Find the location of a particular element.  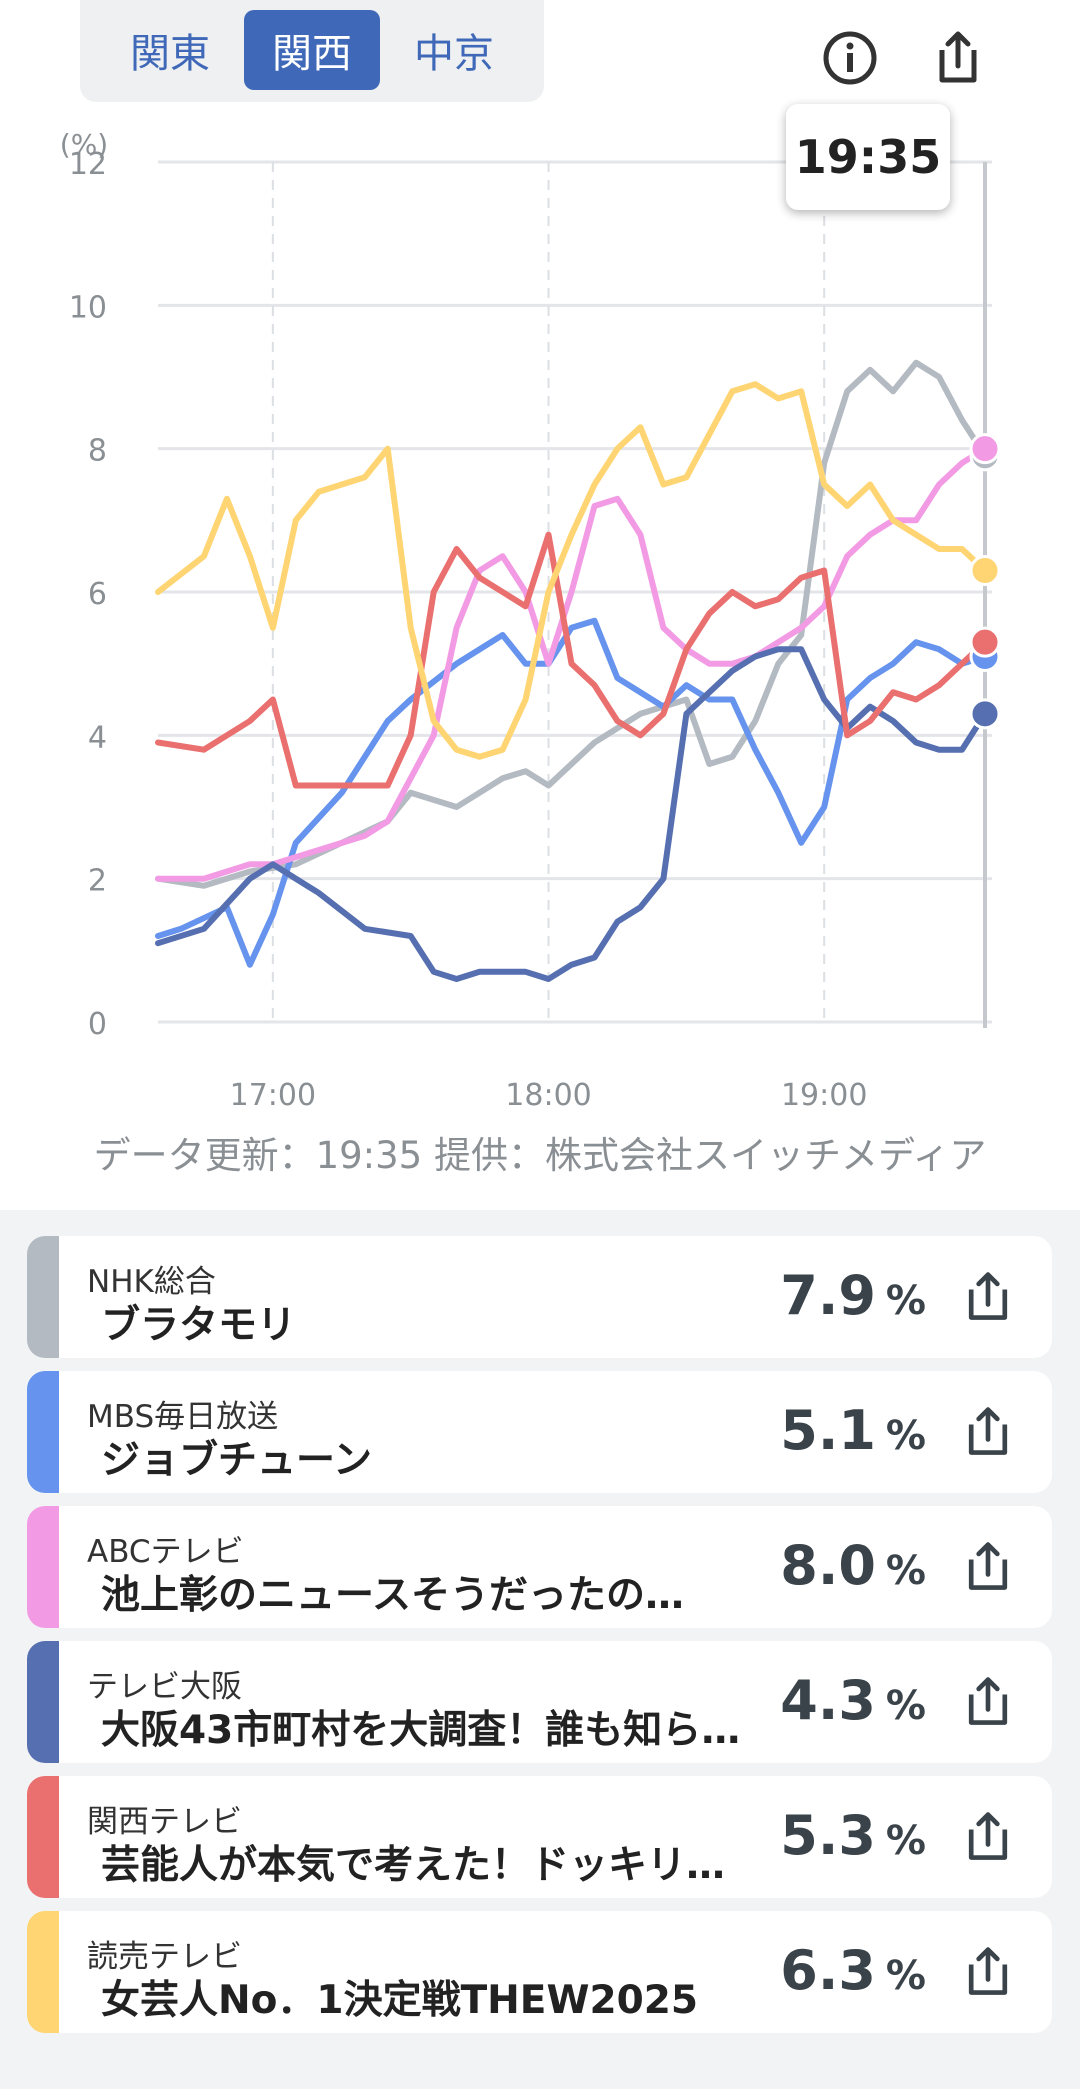

x-tick-label: 19:00 is located at coordinates (824, 1095).